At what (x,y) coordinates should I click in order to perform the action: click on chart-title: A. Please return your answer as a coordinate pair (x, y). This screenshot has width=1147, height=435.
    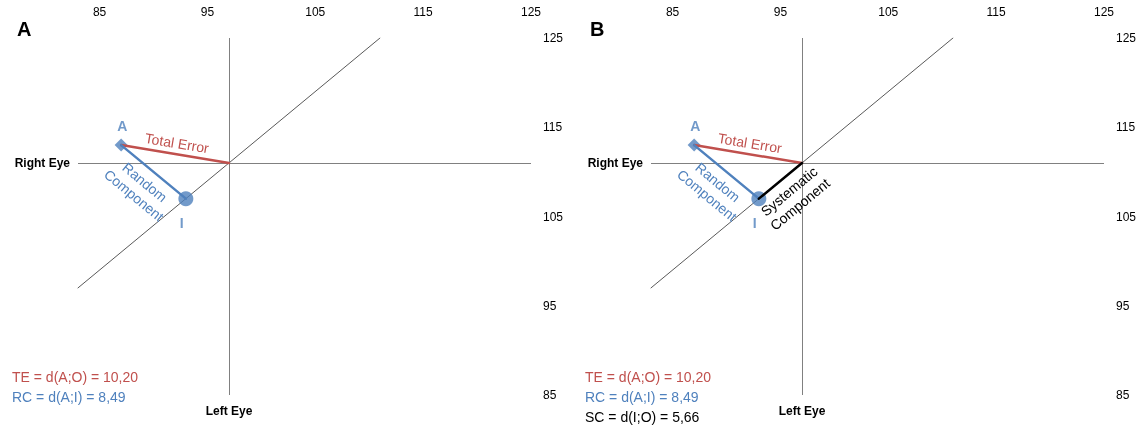
    Looking at the image, I should click on (24, 29).